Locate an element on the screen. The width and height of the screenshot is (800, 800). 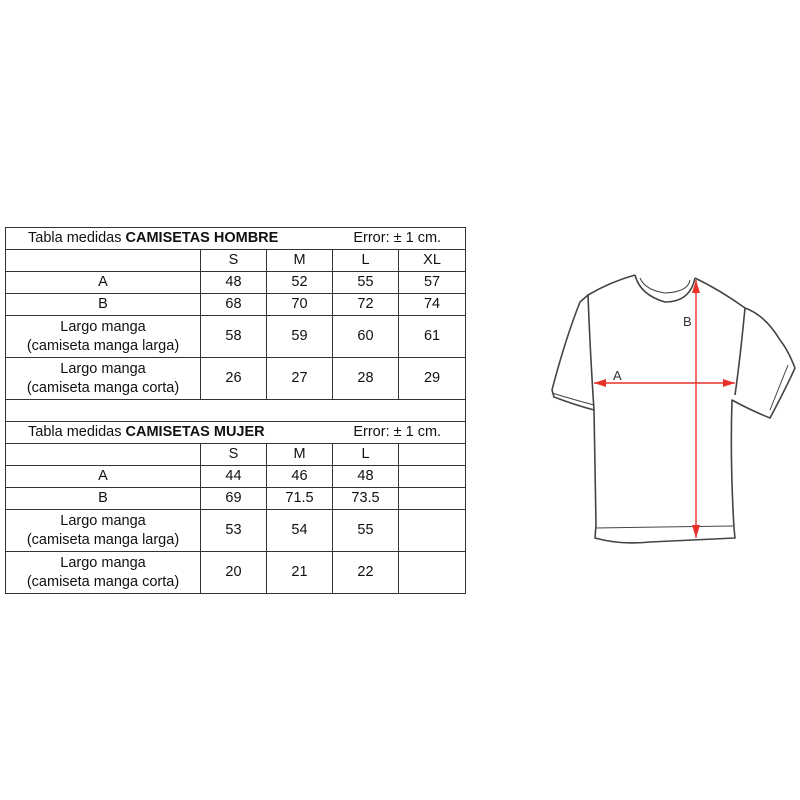
table-row: Largo manga (camiseta manga larga) 53 54 55 is located at coordinates (236, 530).